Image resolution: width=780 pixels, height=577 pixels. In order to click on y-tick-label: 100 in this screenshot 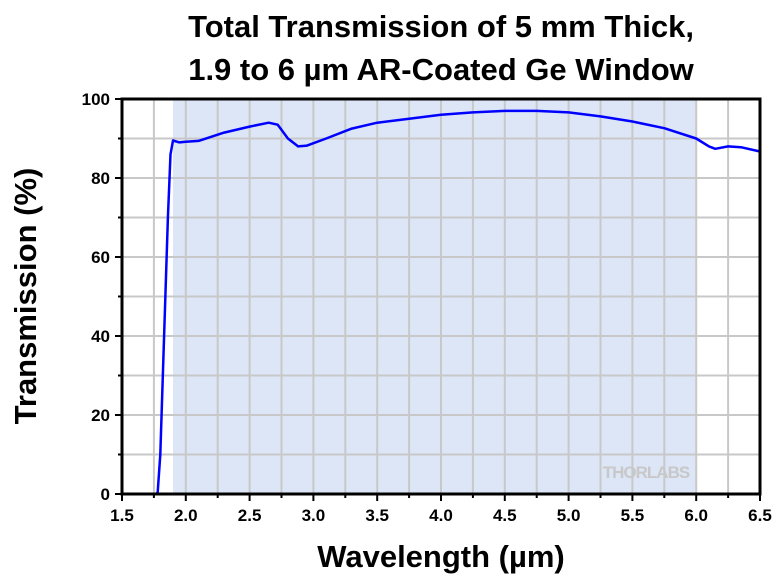, I will do `click(96, 99)`.